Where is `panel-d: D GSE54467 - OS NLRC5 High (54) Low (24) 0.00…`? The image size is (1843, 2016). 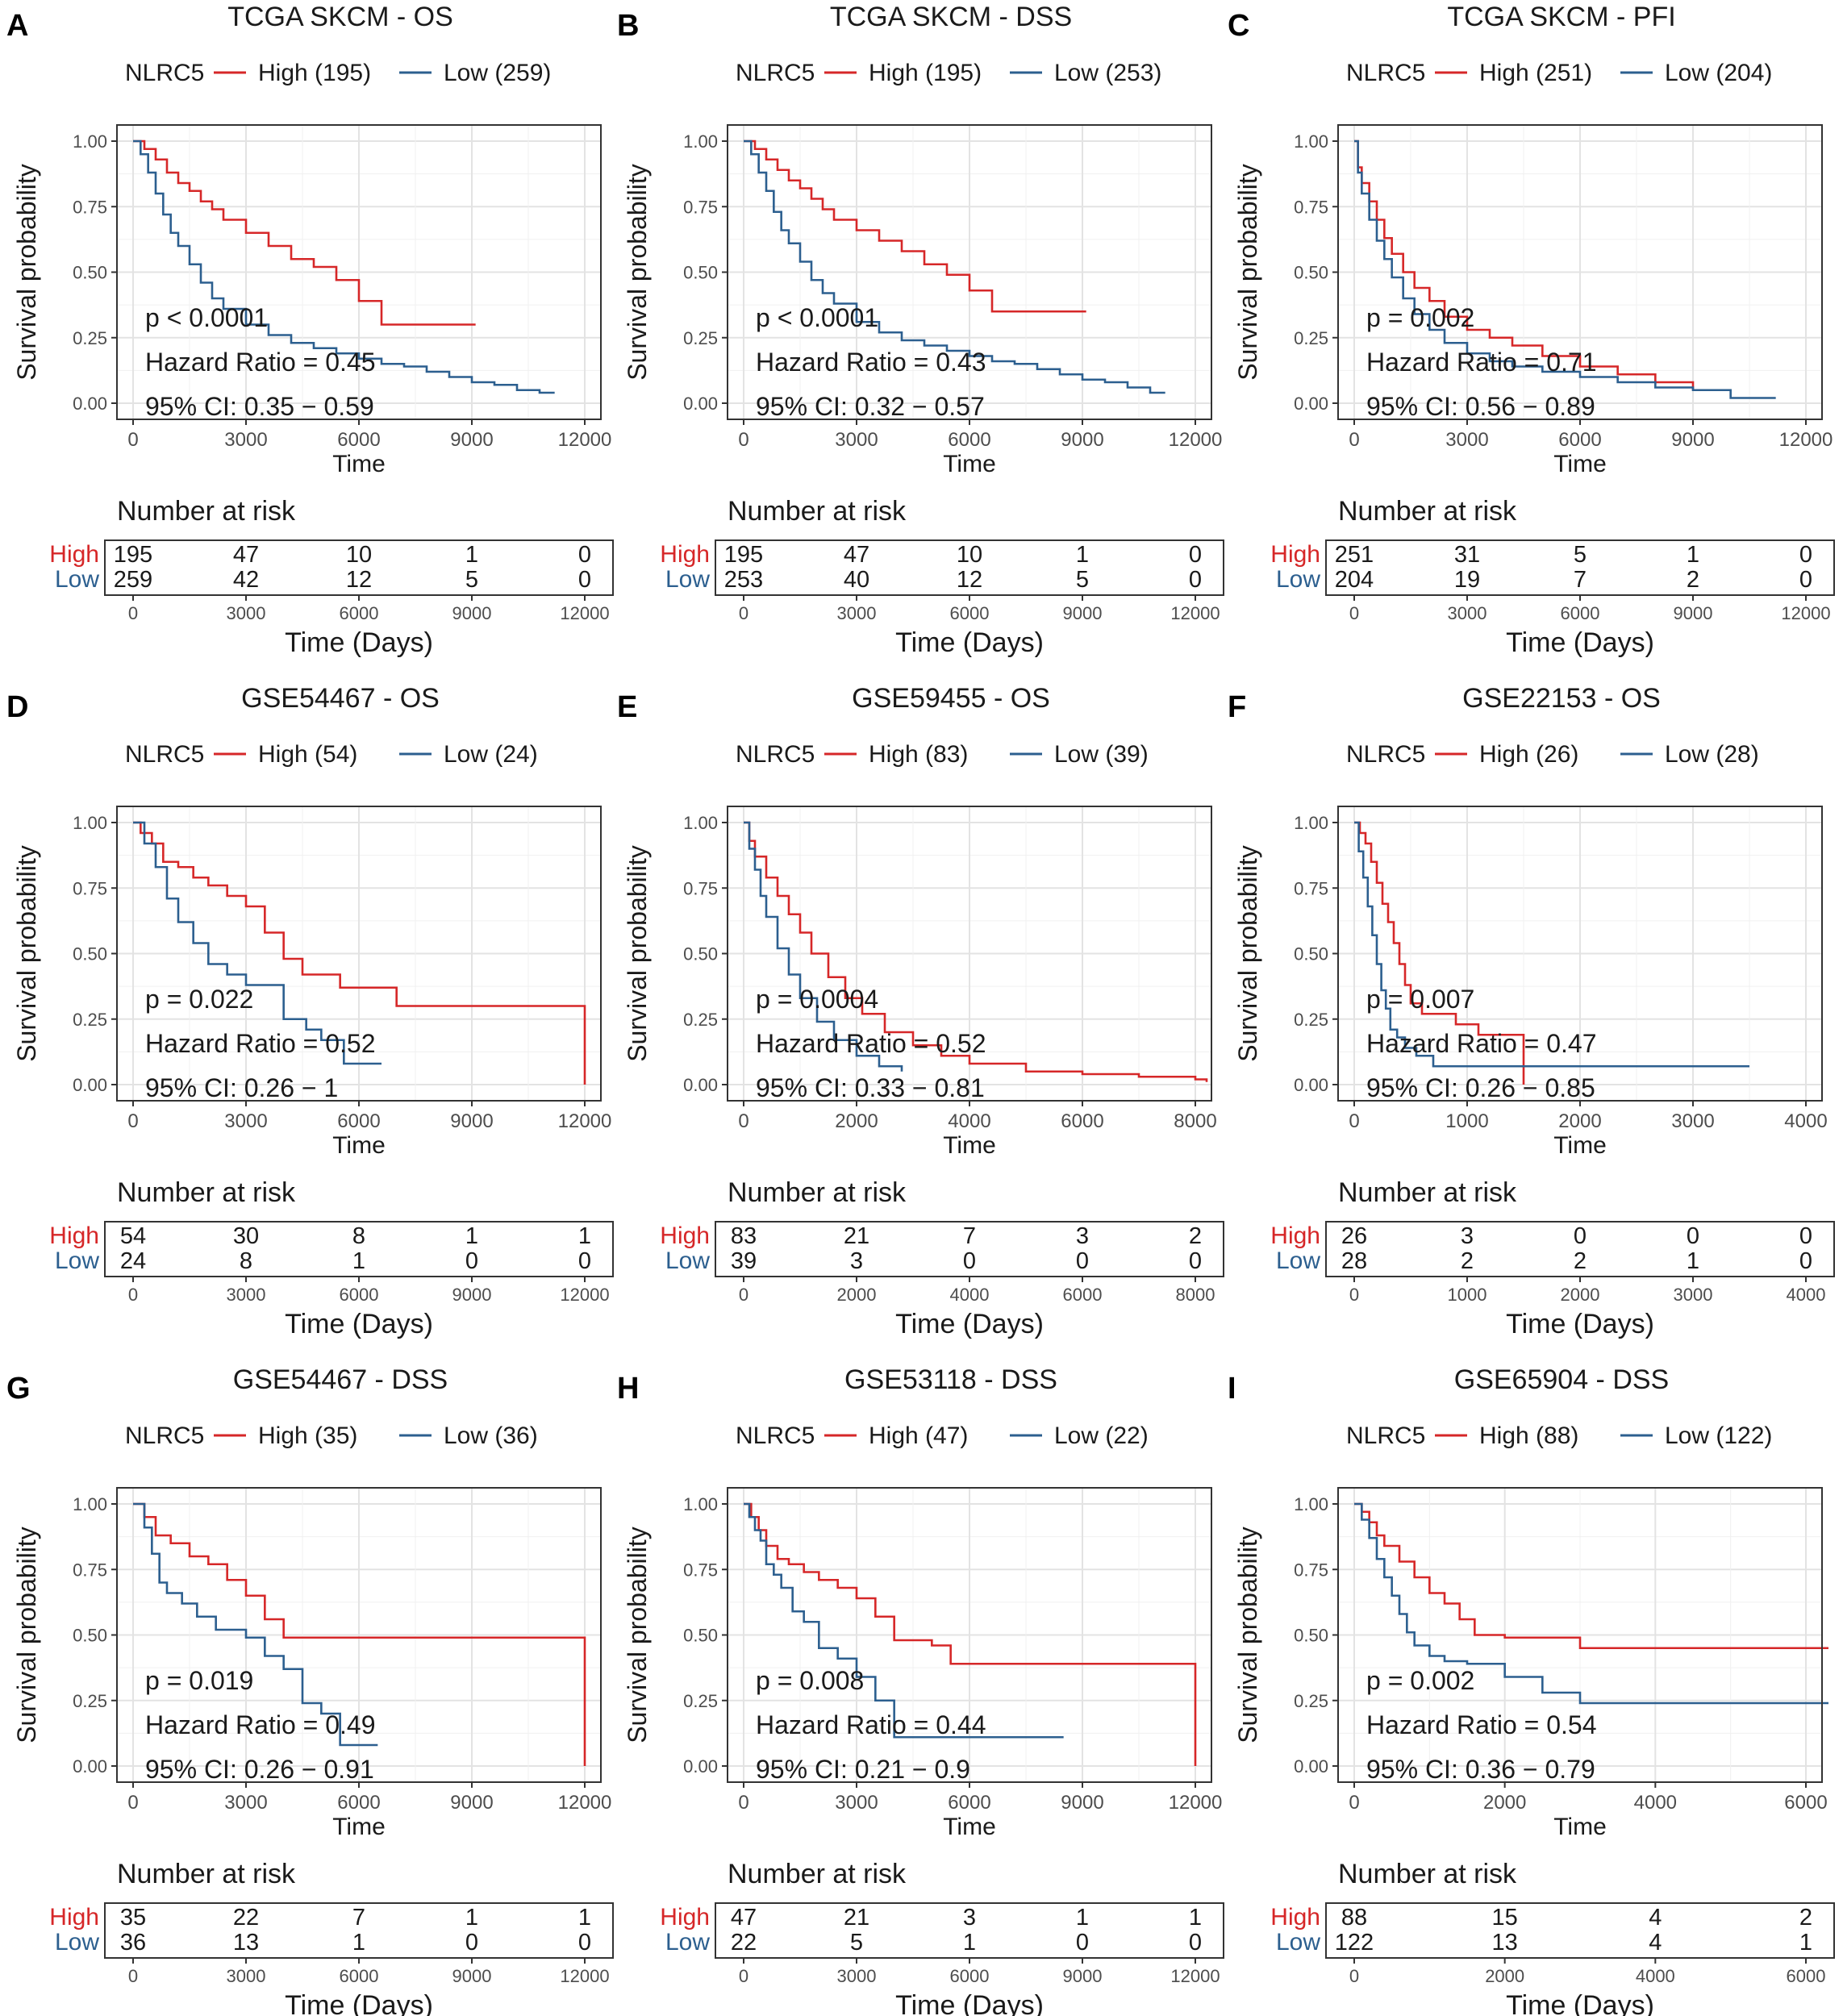 panel-d: D GSE54467 - OS NLRC5 High (54) Low (24) 0.00… is located at coordinates (310, 1011).